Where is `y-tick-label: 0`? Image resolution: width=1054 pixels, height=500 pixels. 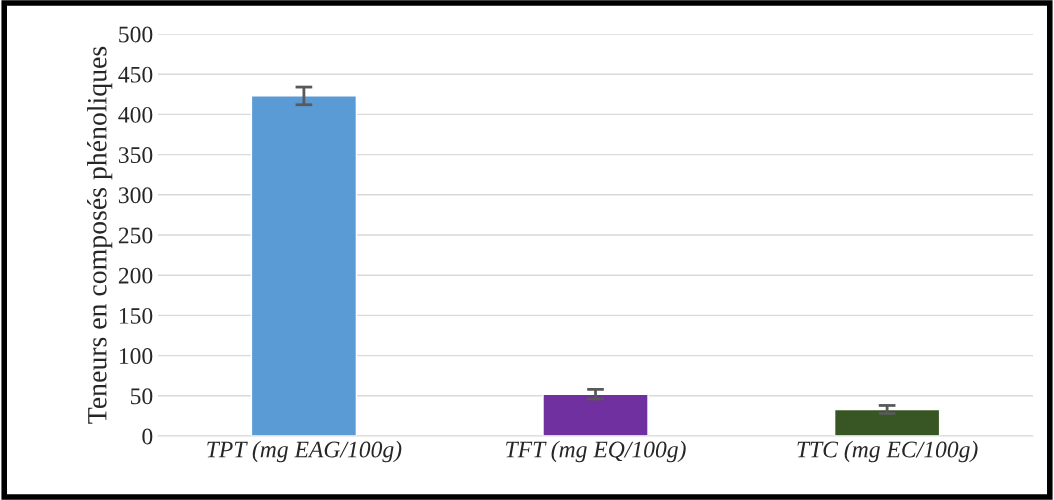
y-tick-label: 0 is located at coordinates (147, 436).